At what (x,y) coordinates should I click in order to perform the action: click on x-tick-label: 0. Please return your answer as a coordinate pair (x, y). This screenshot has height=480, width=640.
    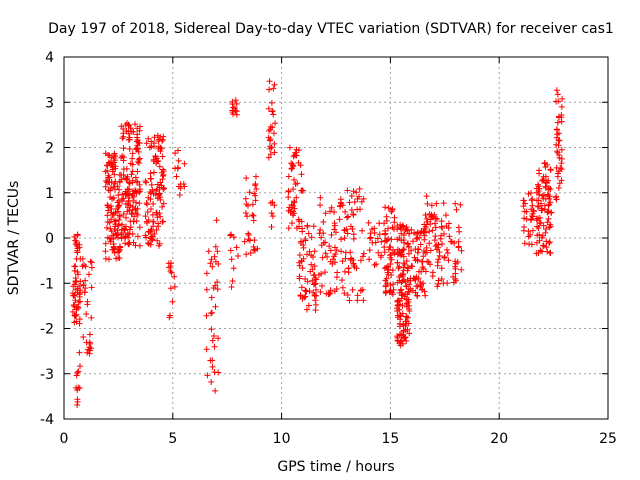
    Looking at the image, I should click on (64, 439).